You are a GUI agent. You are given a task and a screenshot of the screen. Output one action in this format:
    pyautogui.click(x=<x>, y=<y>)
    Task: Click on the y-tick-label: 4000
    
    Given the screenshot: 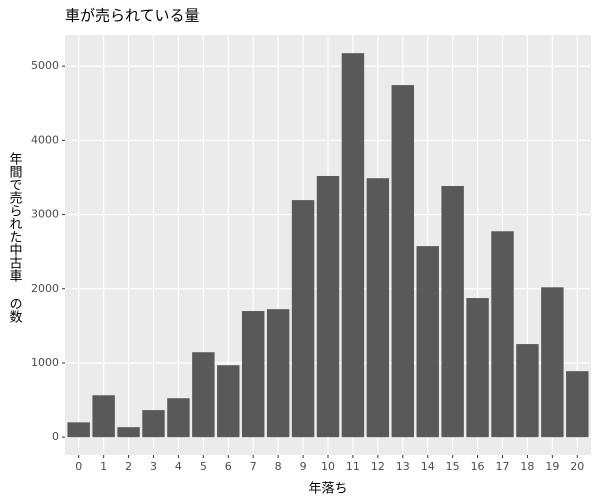 What is the action you would take?
    pyautogui.click(x=45, y=139)
    